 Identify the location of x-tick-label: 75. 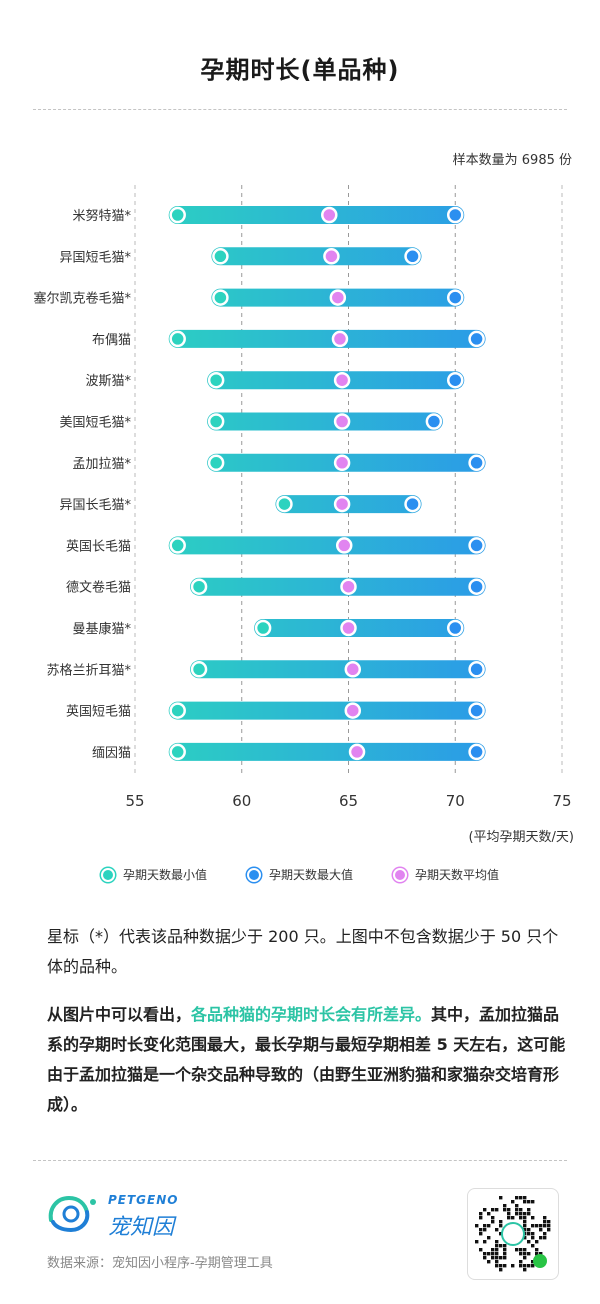
(561, 801).